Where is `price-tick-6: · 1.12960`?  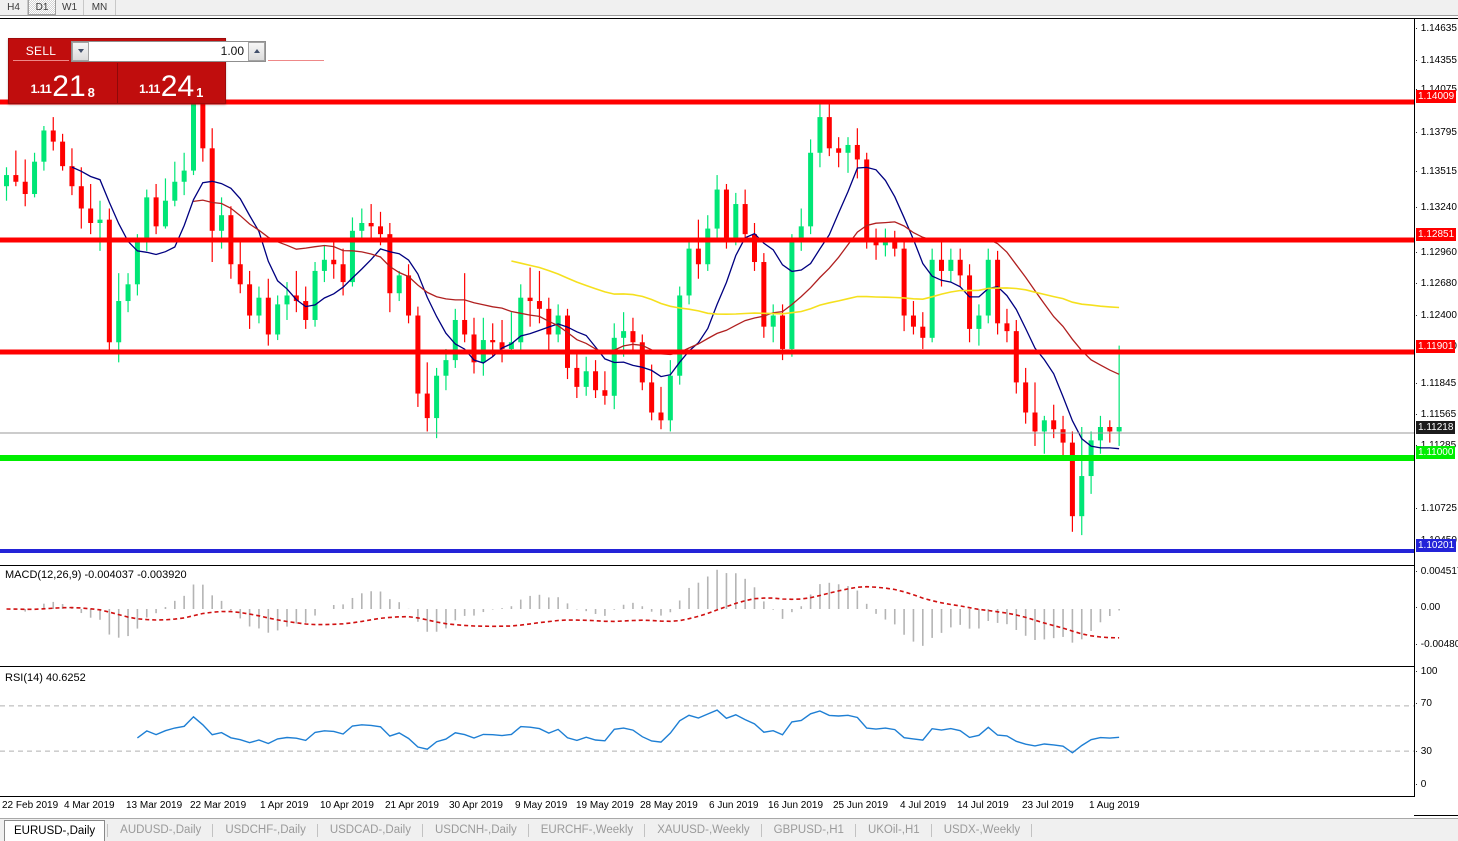
price-tick-6: · 1.12960 is located at coordinates (1436, 252).